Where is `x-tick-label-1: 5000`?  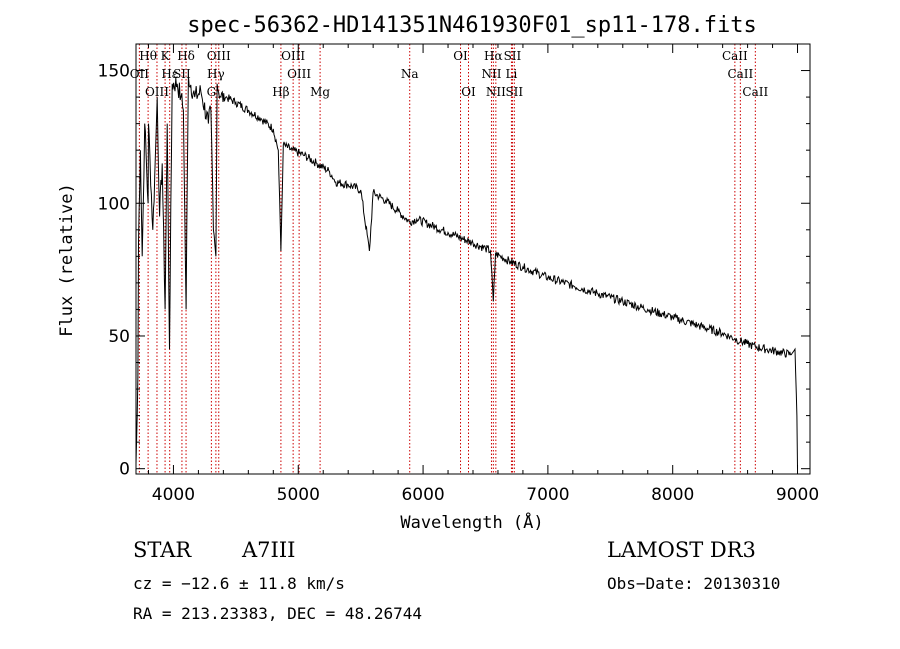
x-tick-label-1: 5000 is located at coordinates (298, 495).